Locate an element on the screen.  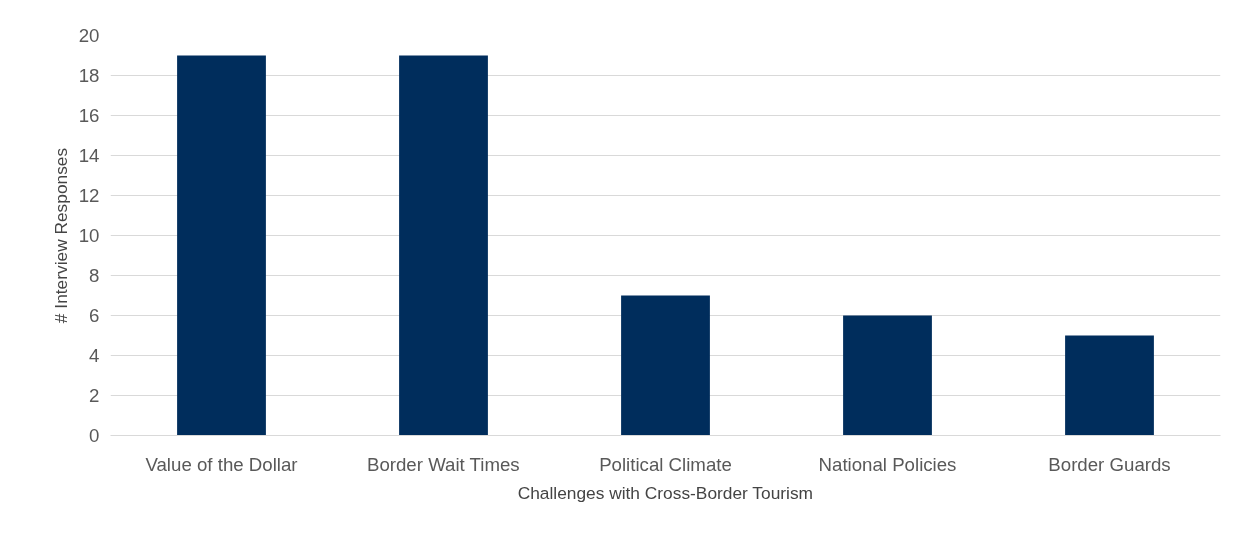
y-tick-label: 16 is located at coordinates (89, 115).